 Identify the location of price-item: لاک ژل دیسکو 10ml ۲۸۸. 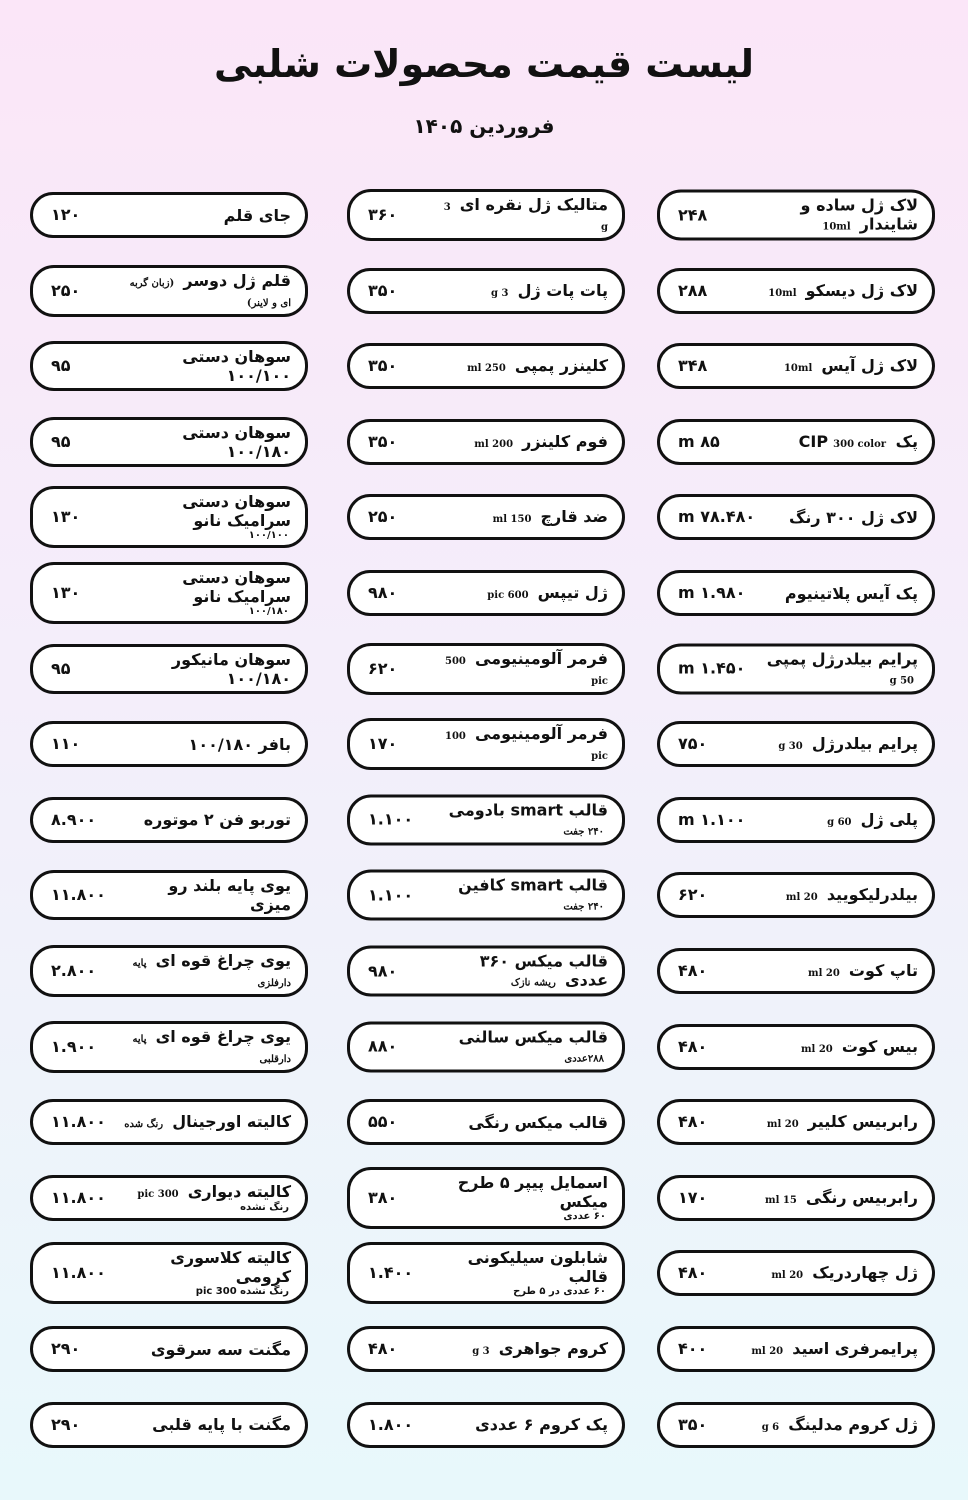
(796, 290).